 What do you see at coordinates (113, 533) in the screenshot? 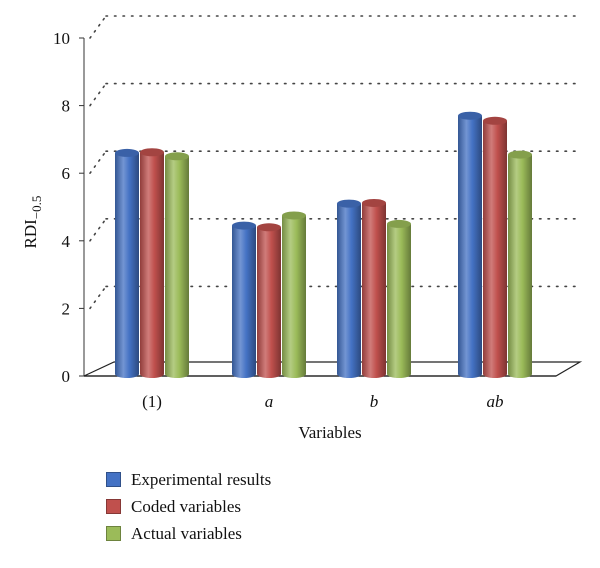
I see `legend-swatch-actual` at bounding box center [113, 533].